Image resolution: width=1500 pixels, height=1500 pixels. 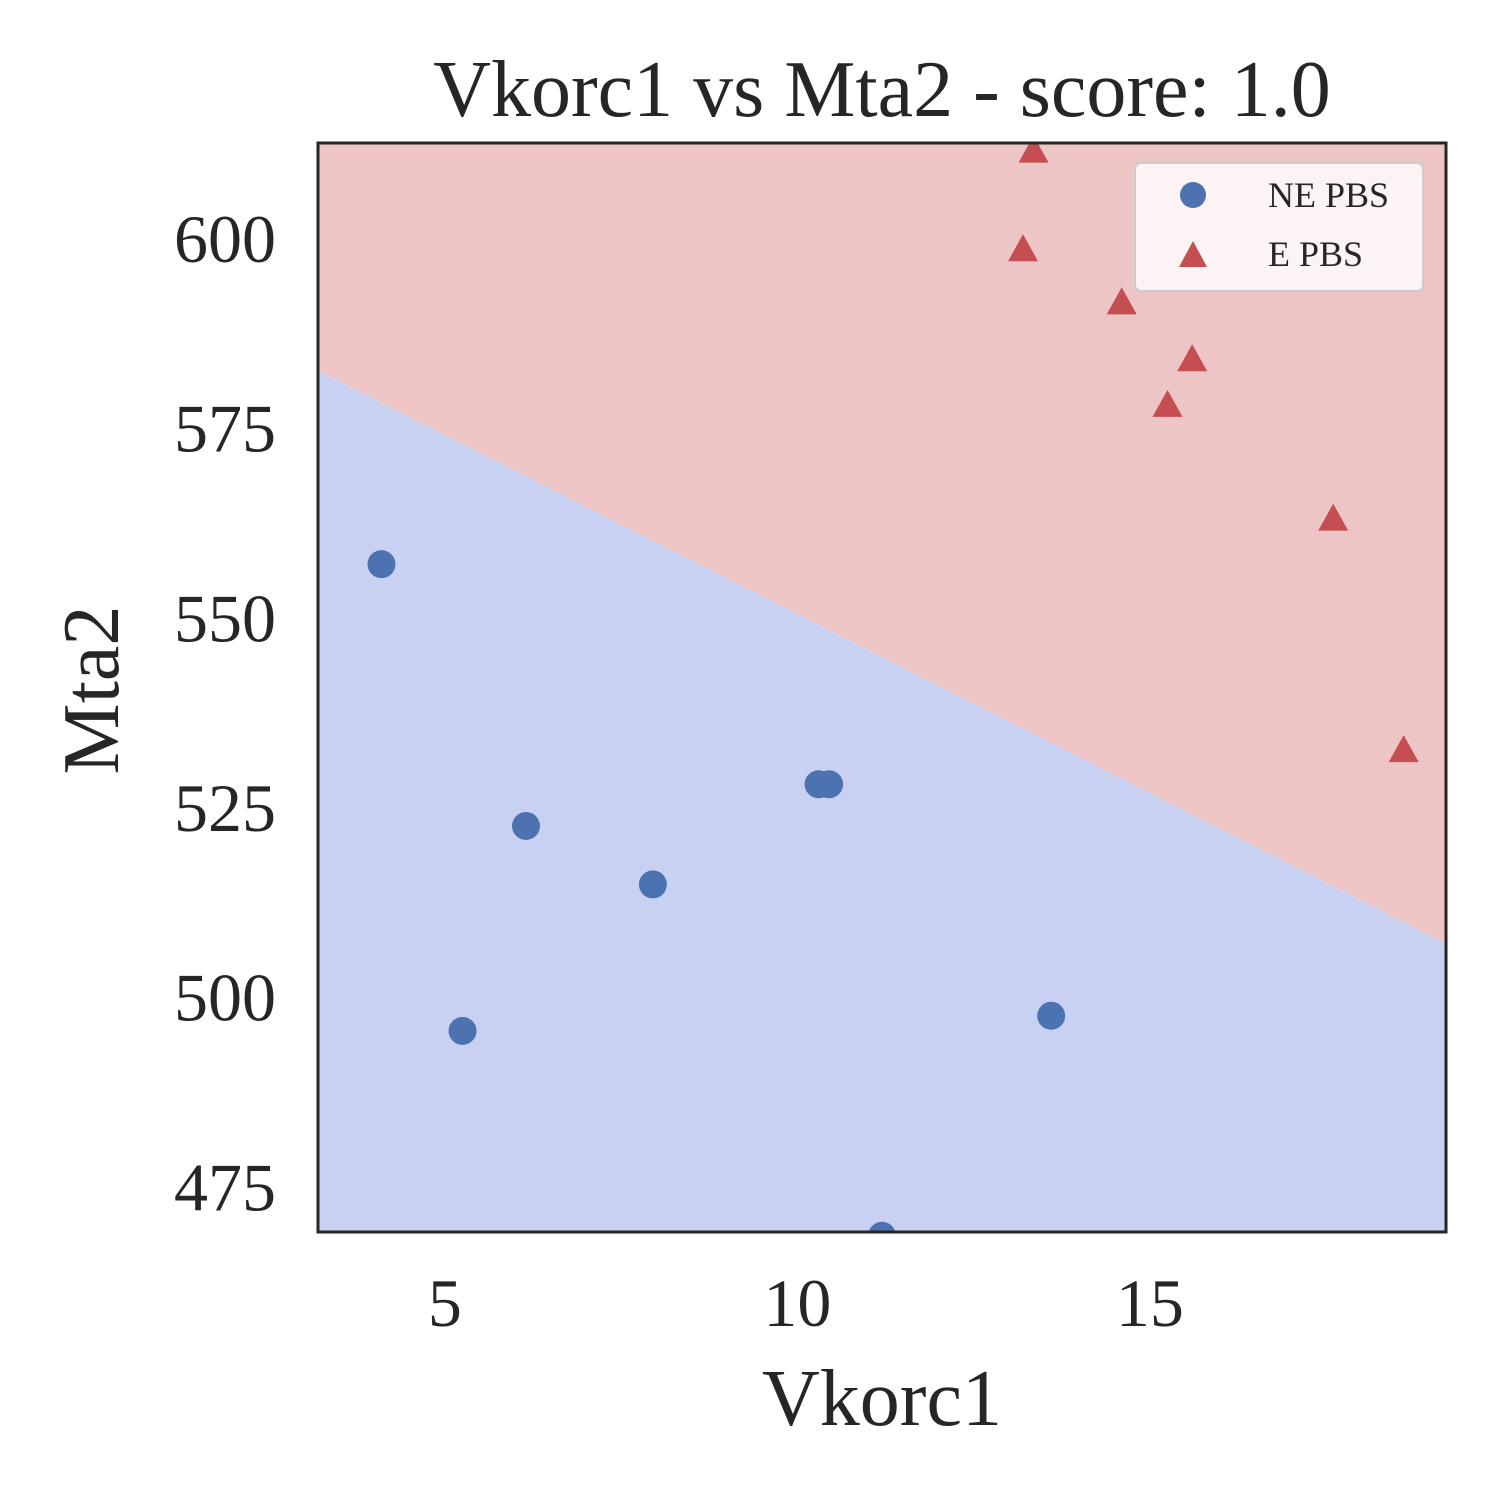 I want to click on x-axis-ticks: 5 10 15, so click(x=806, y=1303).